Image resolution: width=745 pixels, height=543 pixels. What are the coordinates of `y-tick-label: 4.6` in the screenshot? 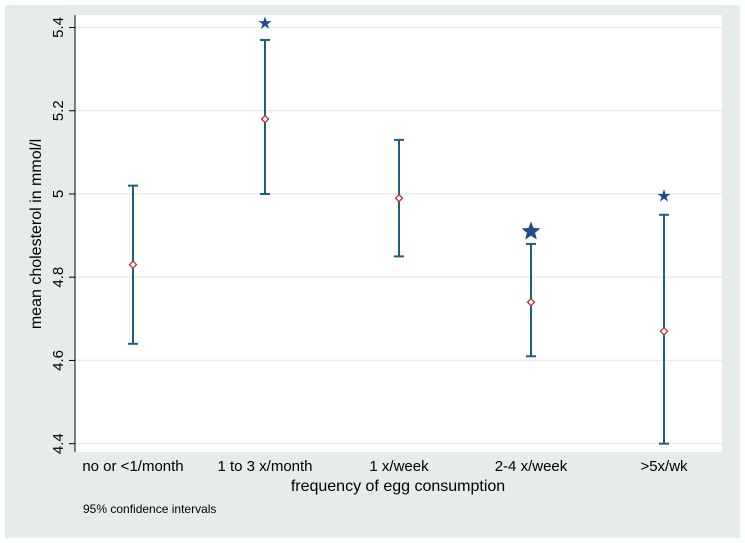 It's located at (58, 360).